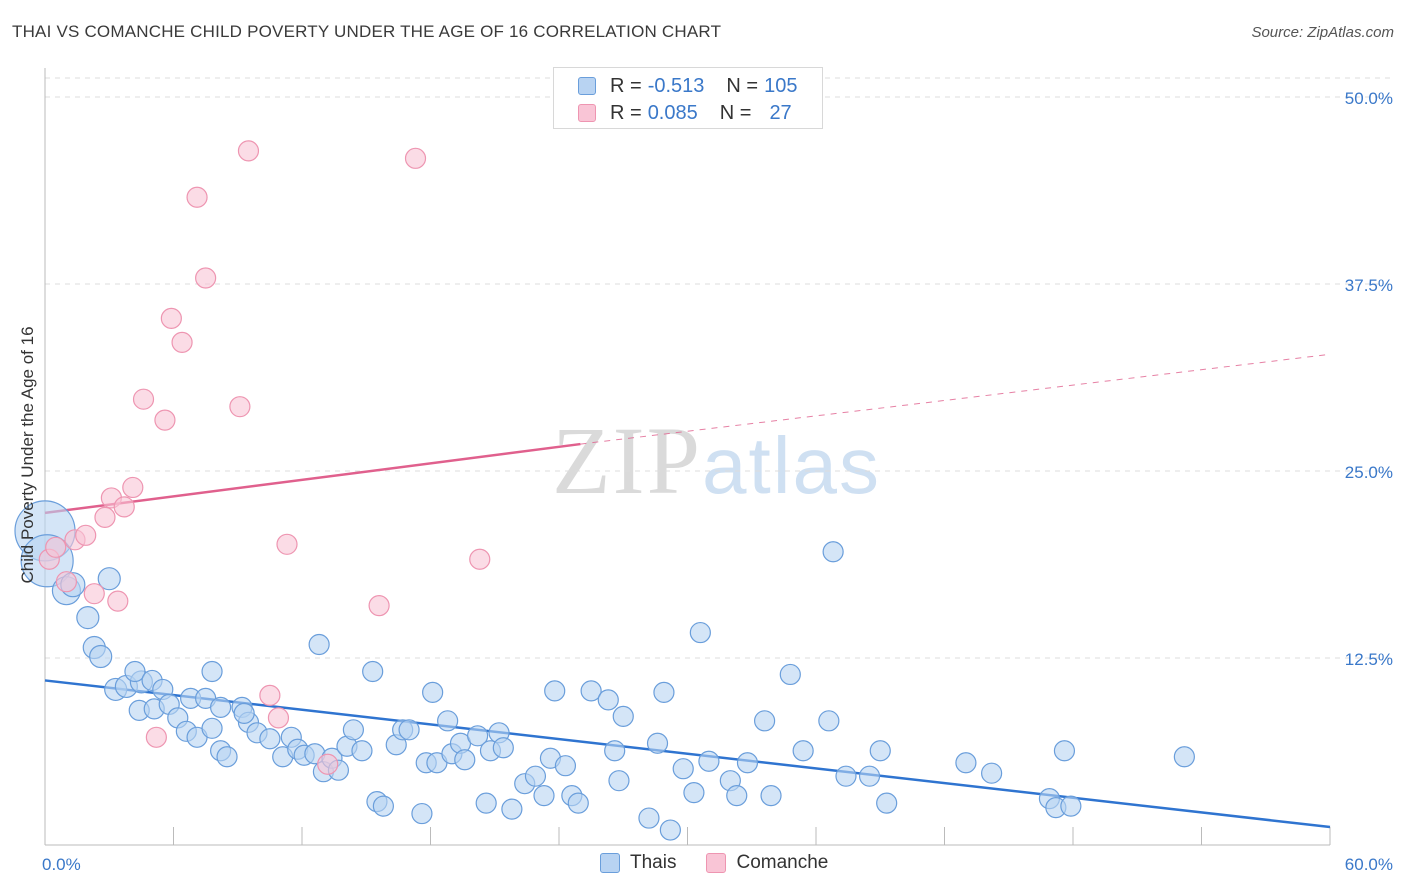 The image size is (1406, 892). What do you see at coordinates (1369, 98) in the screenshot?
I see `y-tick-label: 50.0%` at bounding box center [1369, 98].